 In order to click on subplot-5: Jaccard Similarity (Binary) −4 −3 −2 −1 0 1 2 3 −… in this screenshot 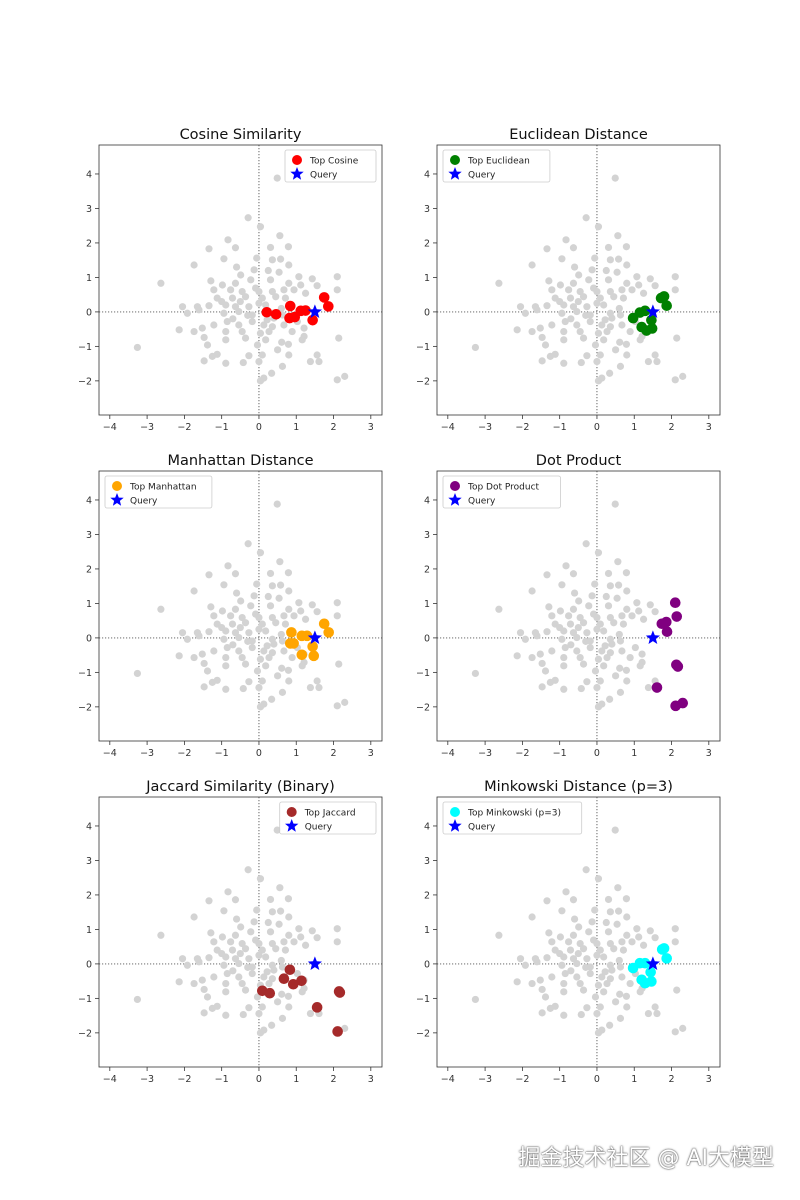, I will do `click(230, 932)`.